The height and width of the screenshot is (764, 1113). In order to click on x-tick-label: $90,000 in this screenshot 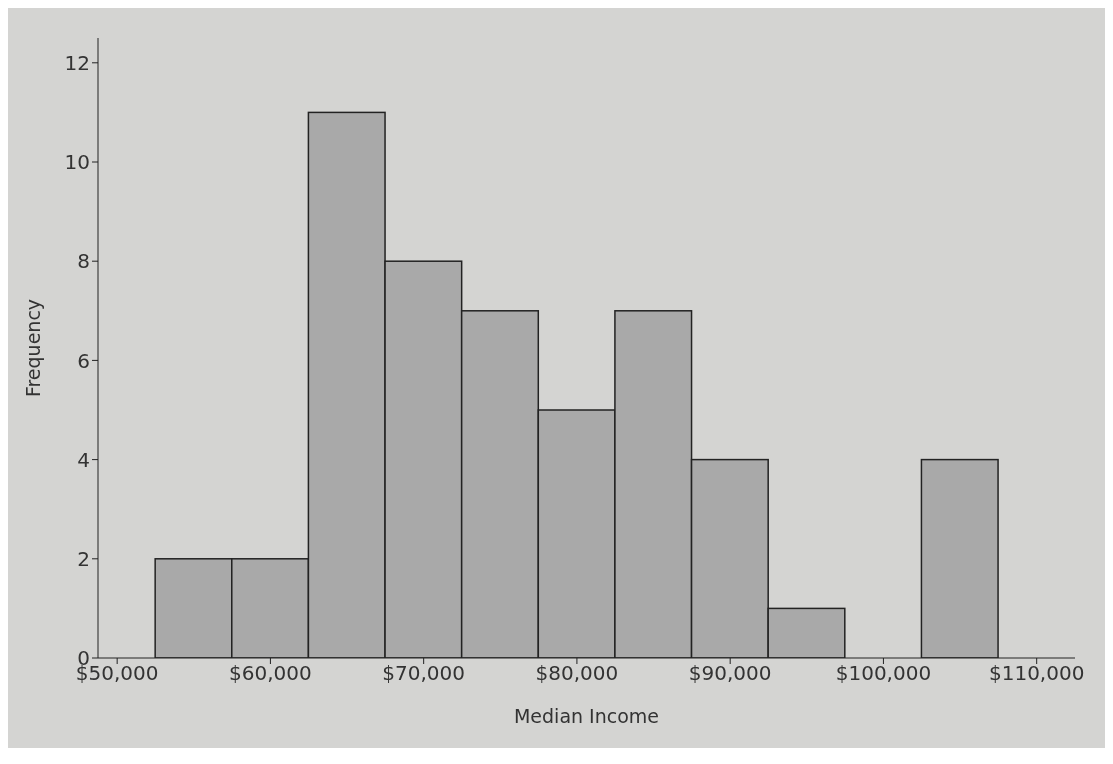, I will do `click(730, 673)`.